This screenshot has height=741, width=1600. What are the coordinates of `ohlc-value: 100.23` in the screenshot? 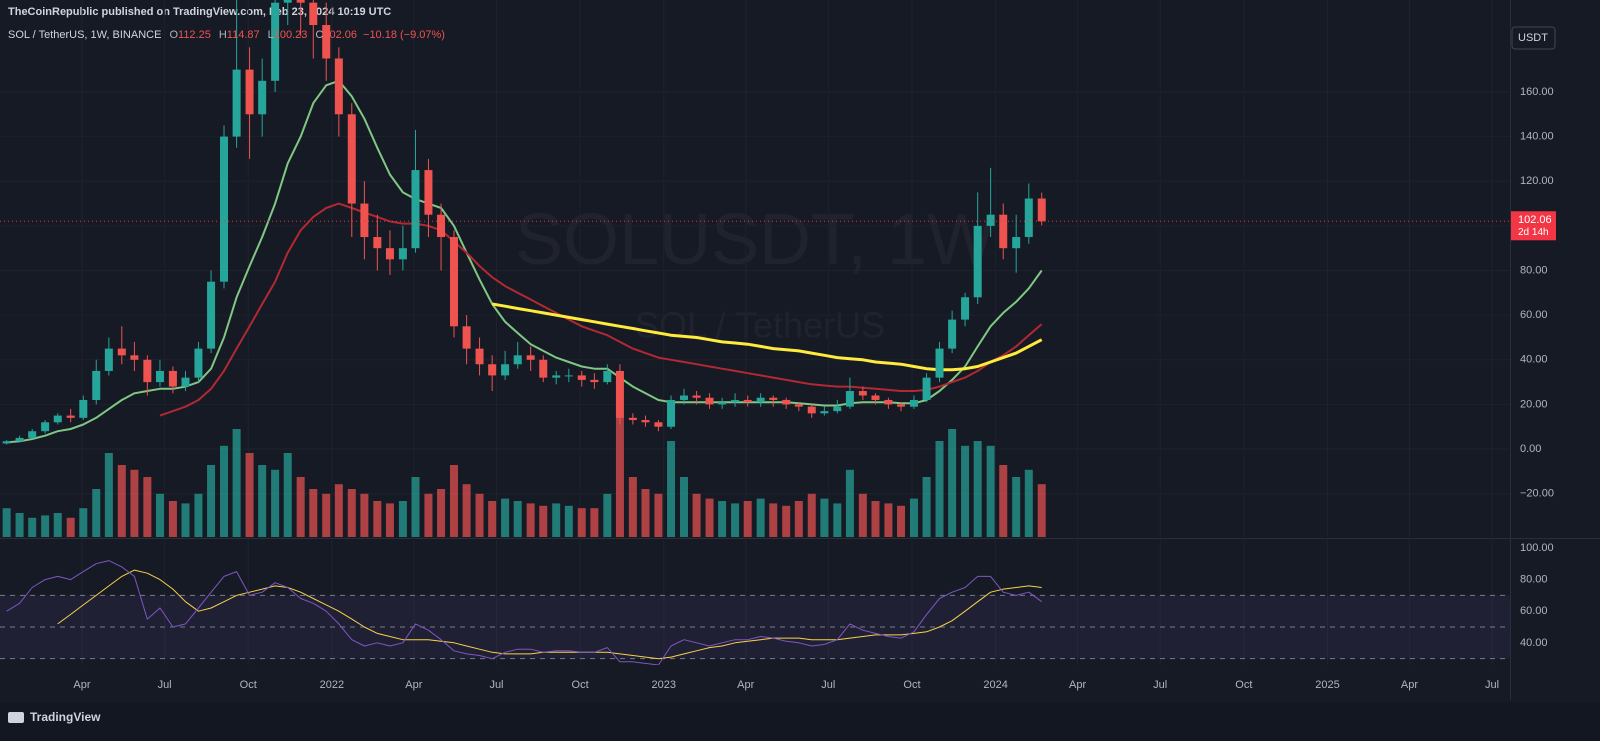 It's located at (291, 35).